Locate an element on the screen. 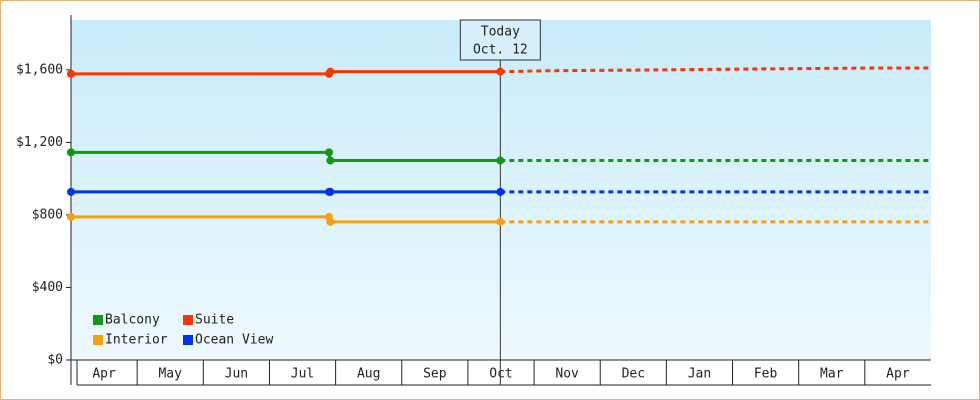  x-tick-label: May is located at coordinates (170, 374).